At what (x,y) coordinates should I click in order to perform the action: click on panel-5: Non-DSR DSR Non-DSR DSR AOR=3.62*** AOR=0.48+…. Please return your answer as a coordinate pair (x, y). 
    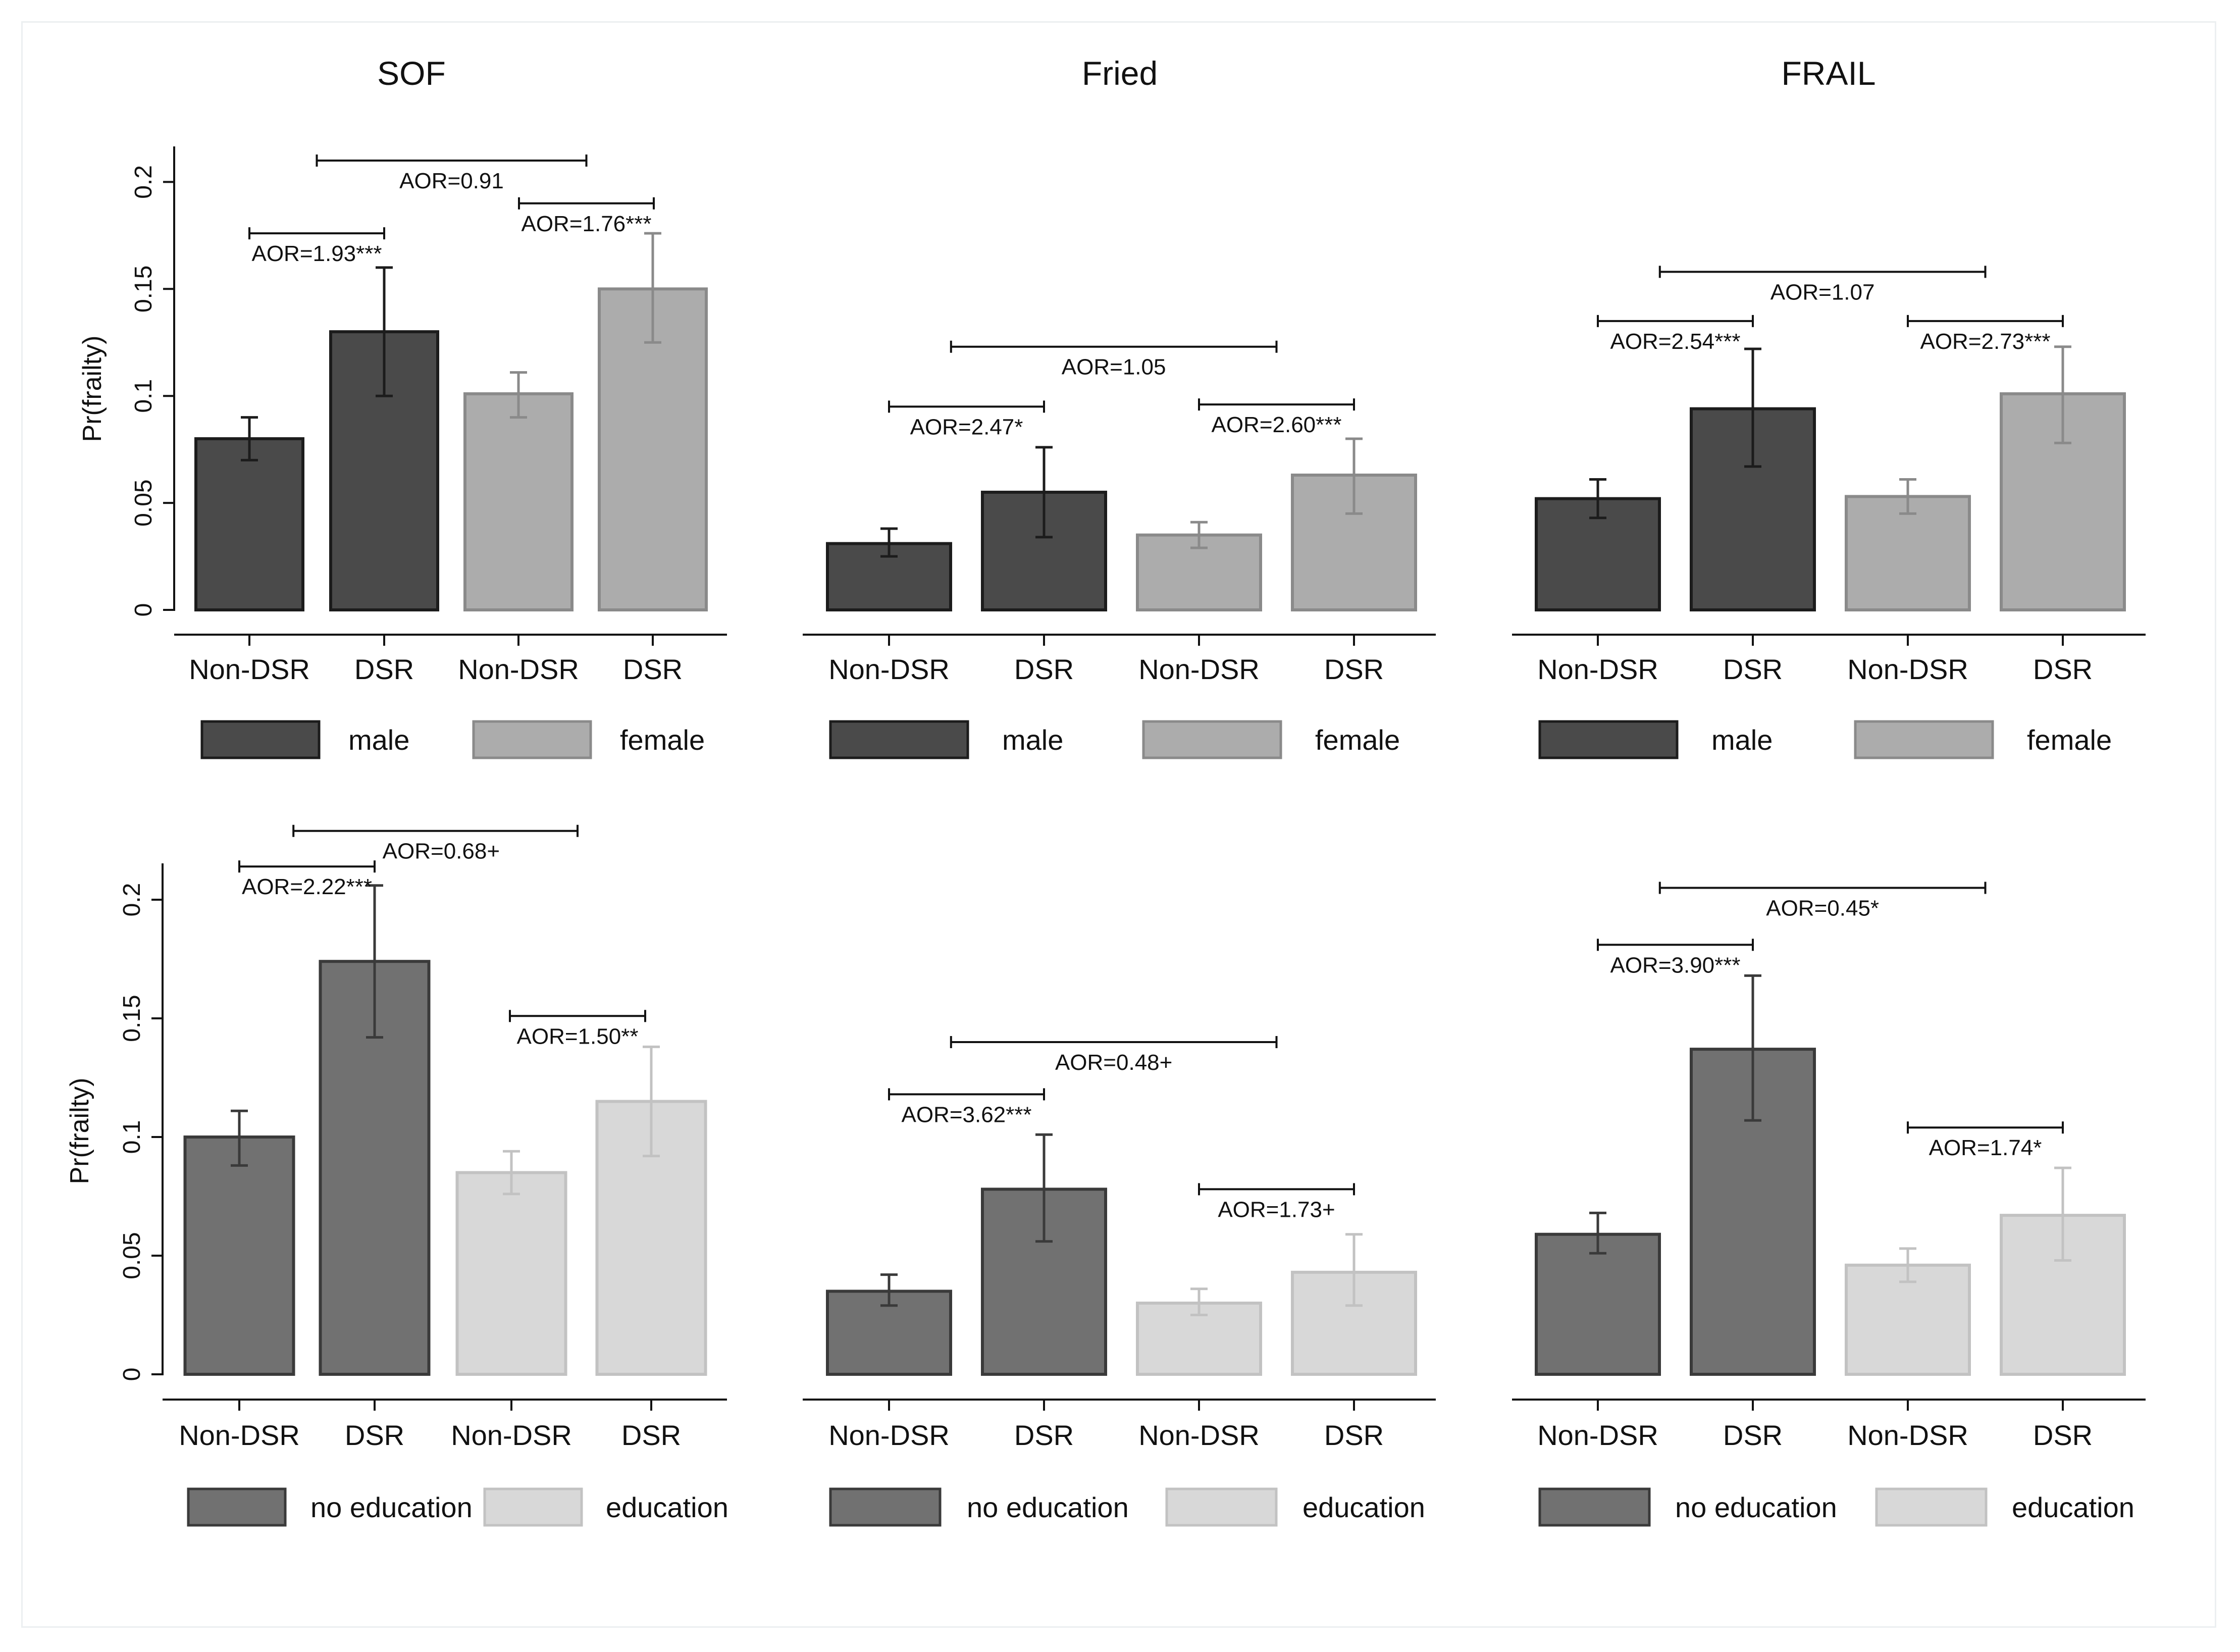
    Looking at the image, I should click on (1119, 1282).